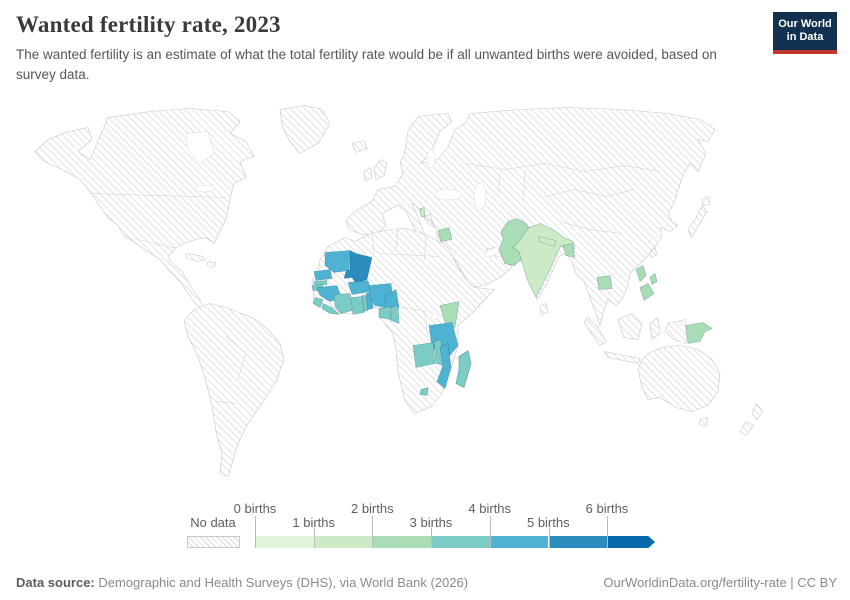 The width and height of the screenshot is (850, 600). Describe the element at coordinates (205, 188) in the screenshot. I see `great-lakes` at that location.